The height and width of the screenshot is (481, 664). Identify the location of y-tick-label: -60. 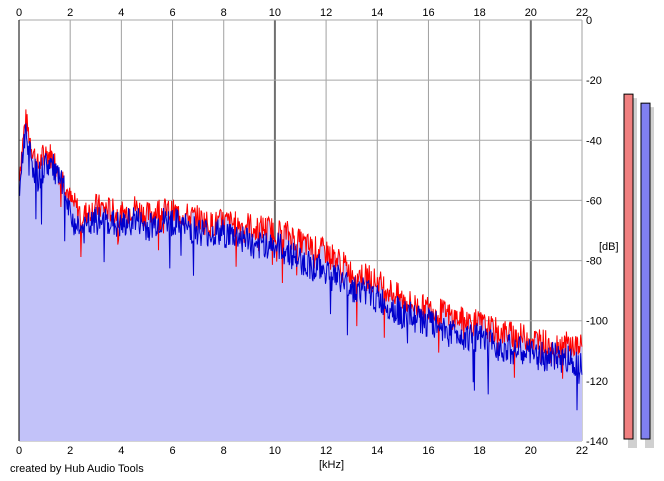
(594, 201).